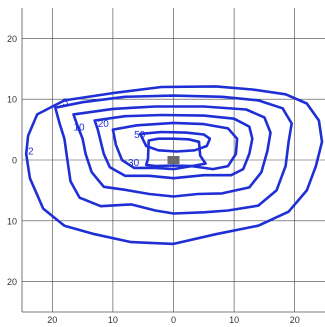  I want to click on contour-label: 50, so click(140, 135).